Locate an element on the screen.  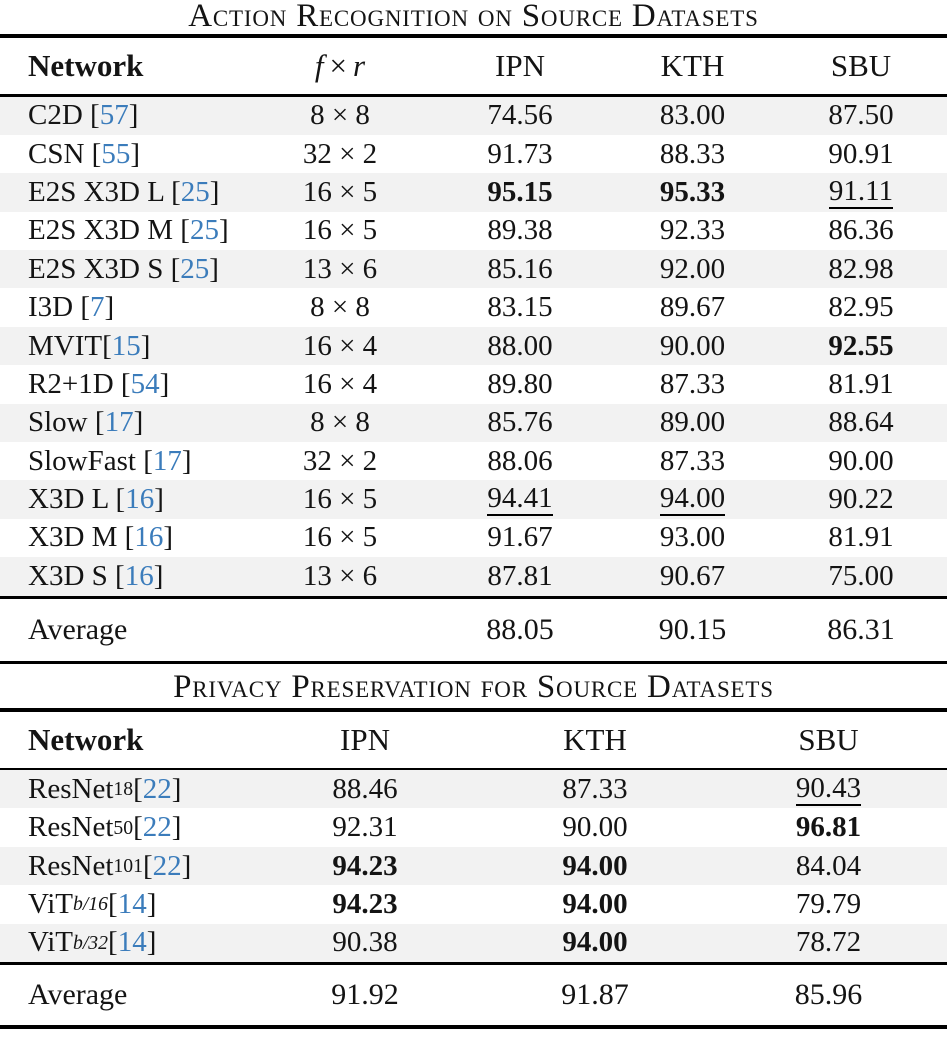
table-row: MVIT[15] 16 × 4 88.00 90.00 92.55 is located at coordinates (473, 346).